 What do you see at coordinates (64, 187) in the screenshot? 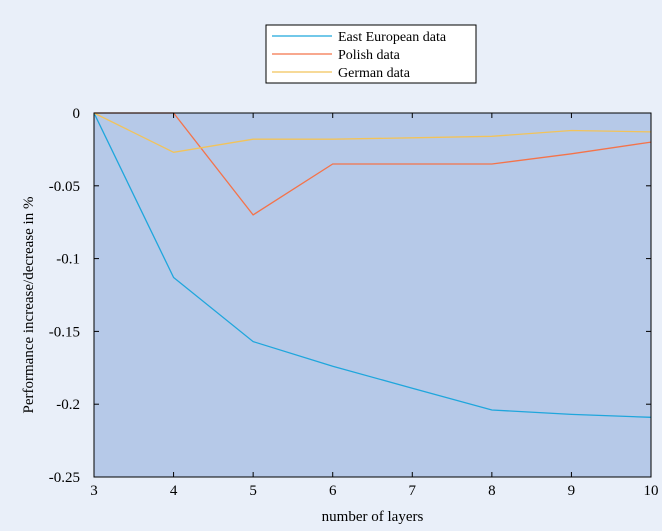
I see `y-tick-label: -0.05` at bounding box center [64, 187].